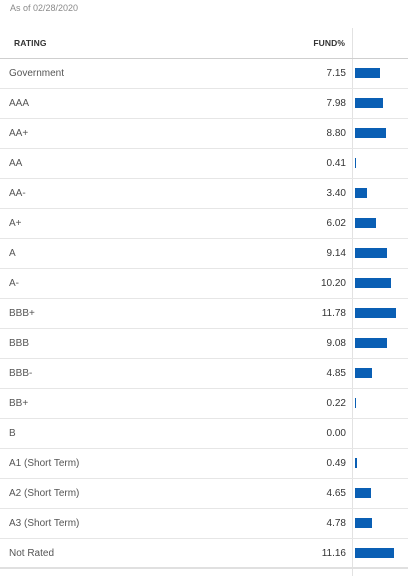 The height and width of the screenshot is (576, 408). What do you see at coordinates (44, 463) in the screenshot?
I see `rating-label: A1 (Short Term)` at bounding box center [44, 463].